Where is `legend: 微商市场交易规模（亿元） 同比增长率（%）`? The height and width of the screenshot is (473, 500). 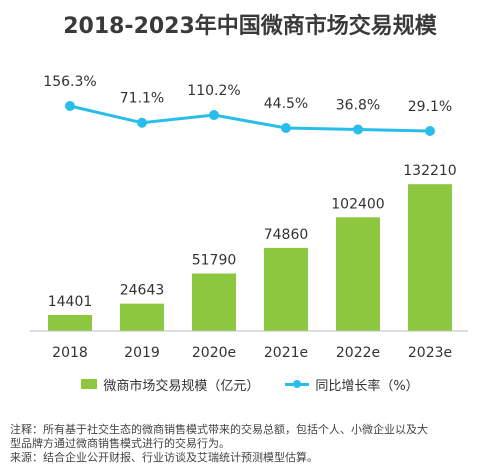 legend: 微商市场交易规模（亿元） 同比增长率（%） is located at coordinates (250, 384).